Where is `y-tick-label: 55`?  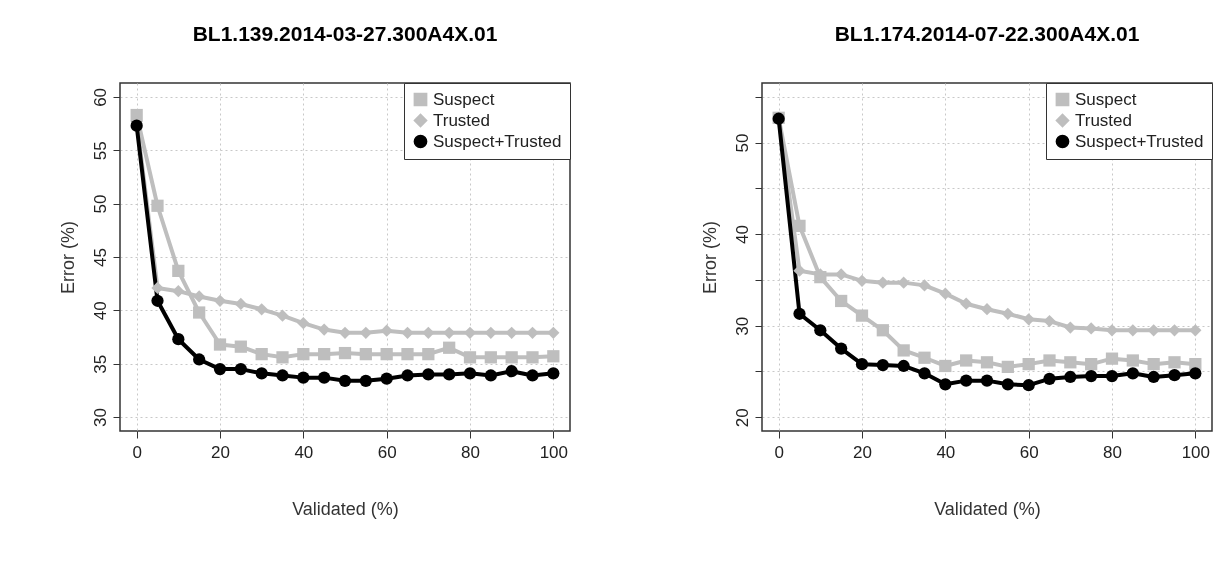 y-tick-label: 55 is located at coordinates (100, 151).